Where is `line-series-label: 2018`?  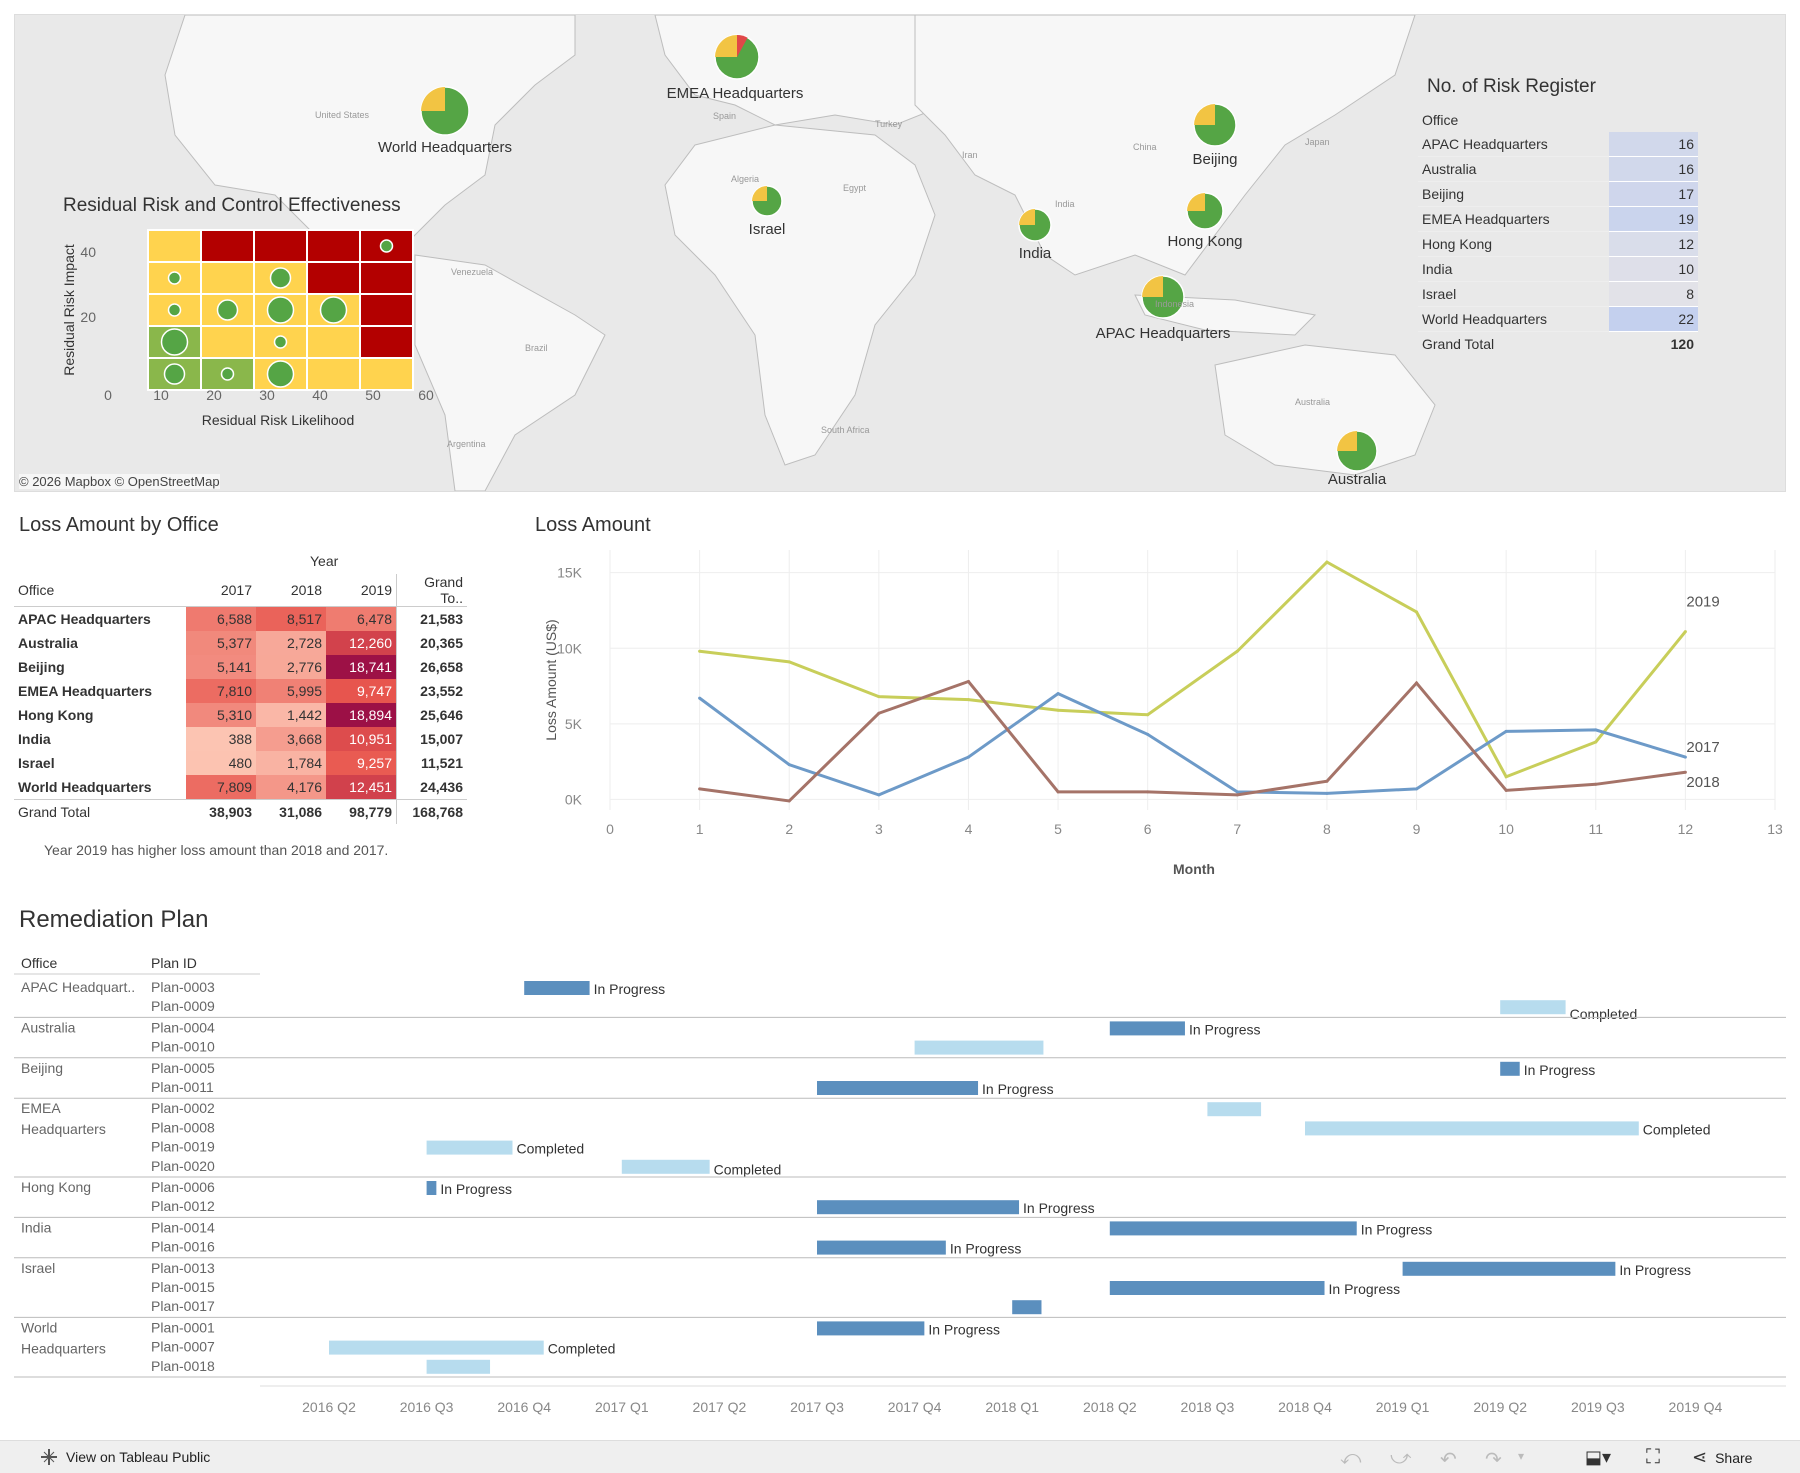 line-series-label: 2018 is located at coordinates (1702, 782).